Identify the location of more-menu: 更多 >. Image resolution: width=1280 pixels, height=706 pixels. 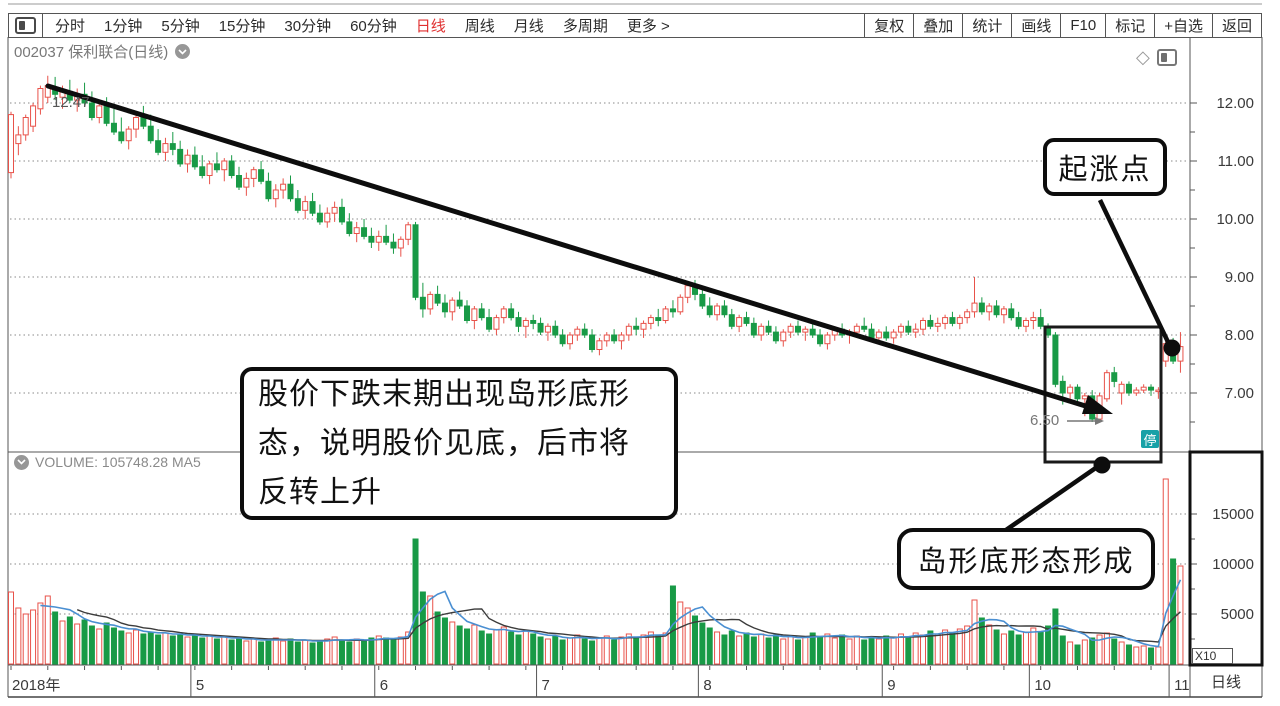
(648, 26).